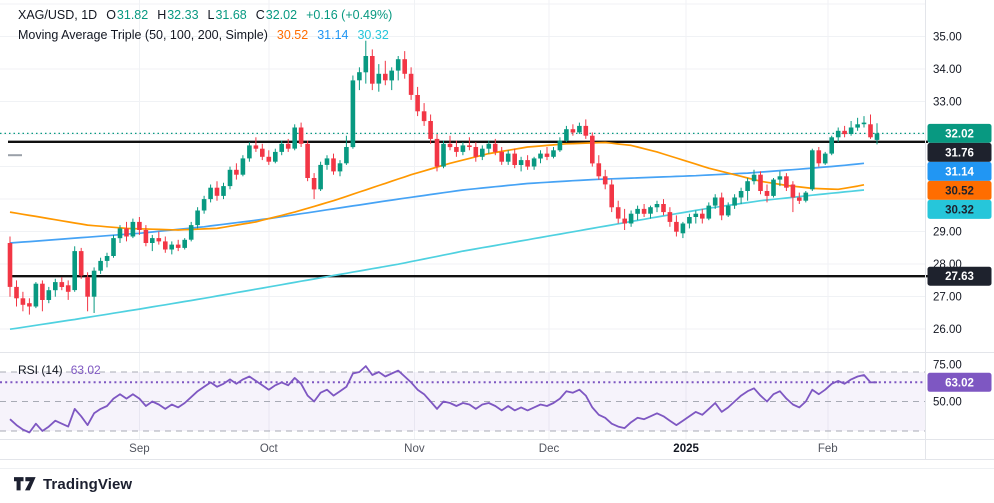 This screenshot has width=994, height=503. I want to click on svg-text: 63.02, so click(959, 383).